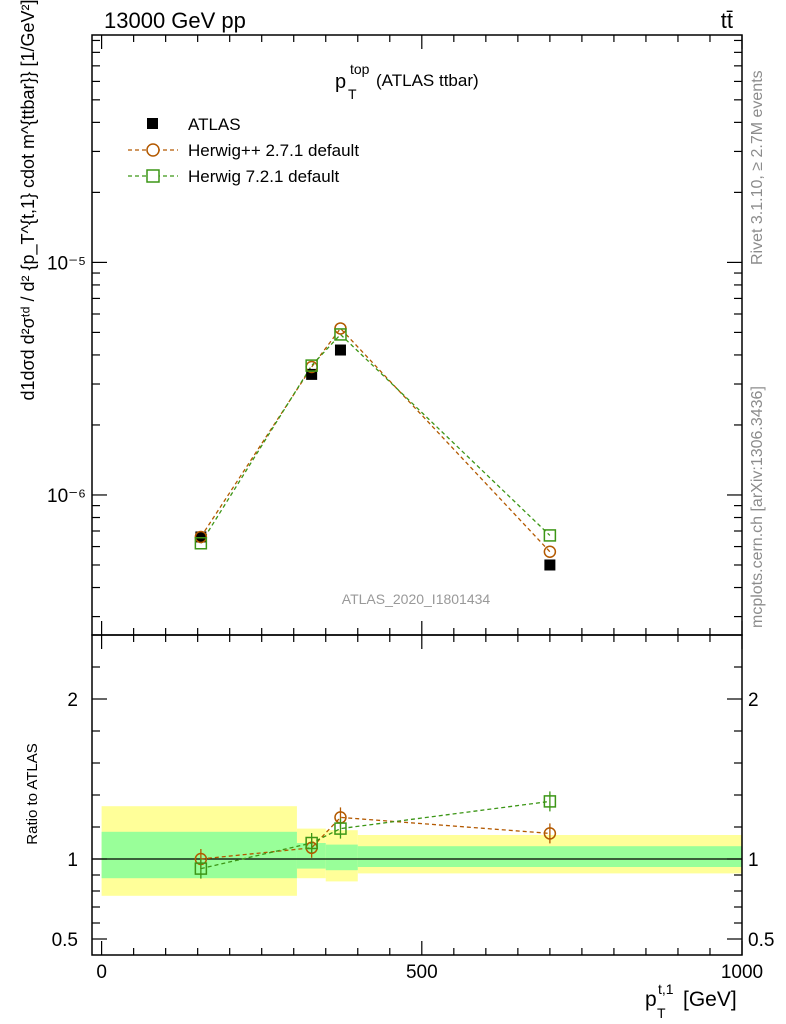 Image resolution: width=786 pixels, height=1024 pixels. I want to click on x-axis-superscript: t,1, so click(666, 989).